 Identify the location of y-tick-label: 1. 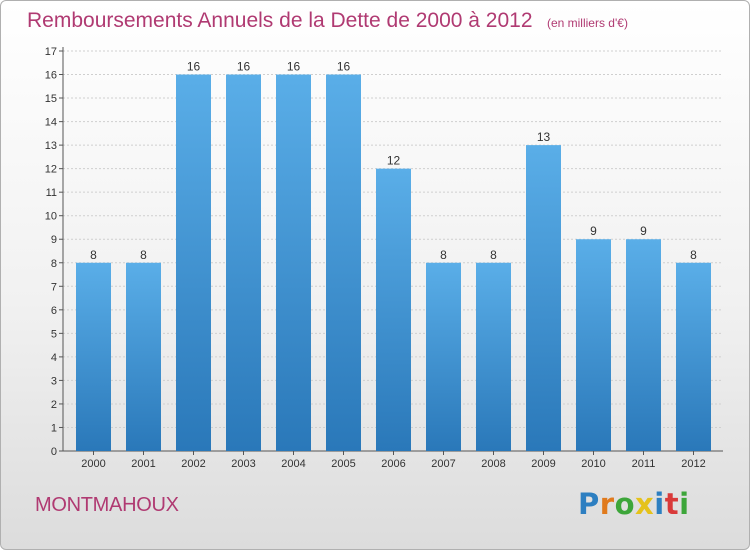
(54, 428).